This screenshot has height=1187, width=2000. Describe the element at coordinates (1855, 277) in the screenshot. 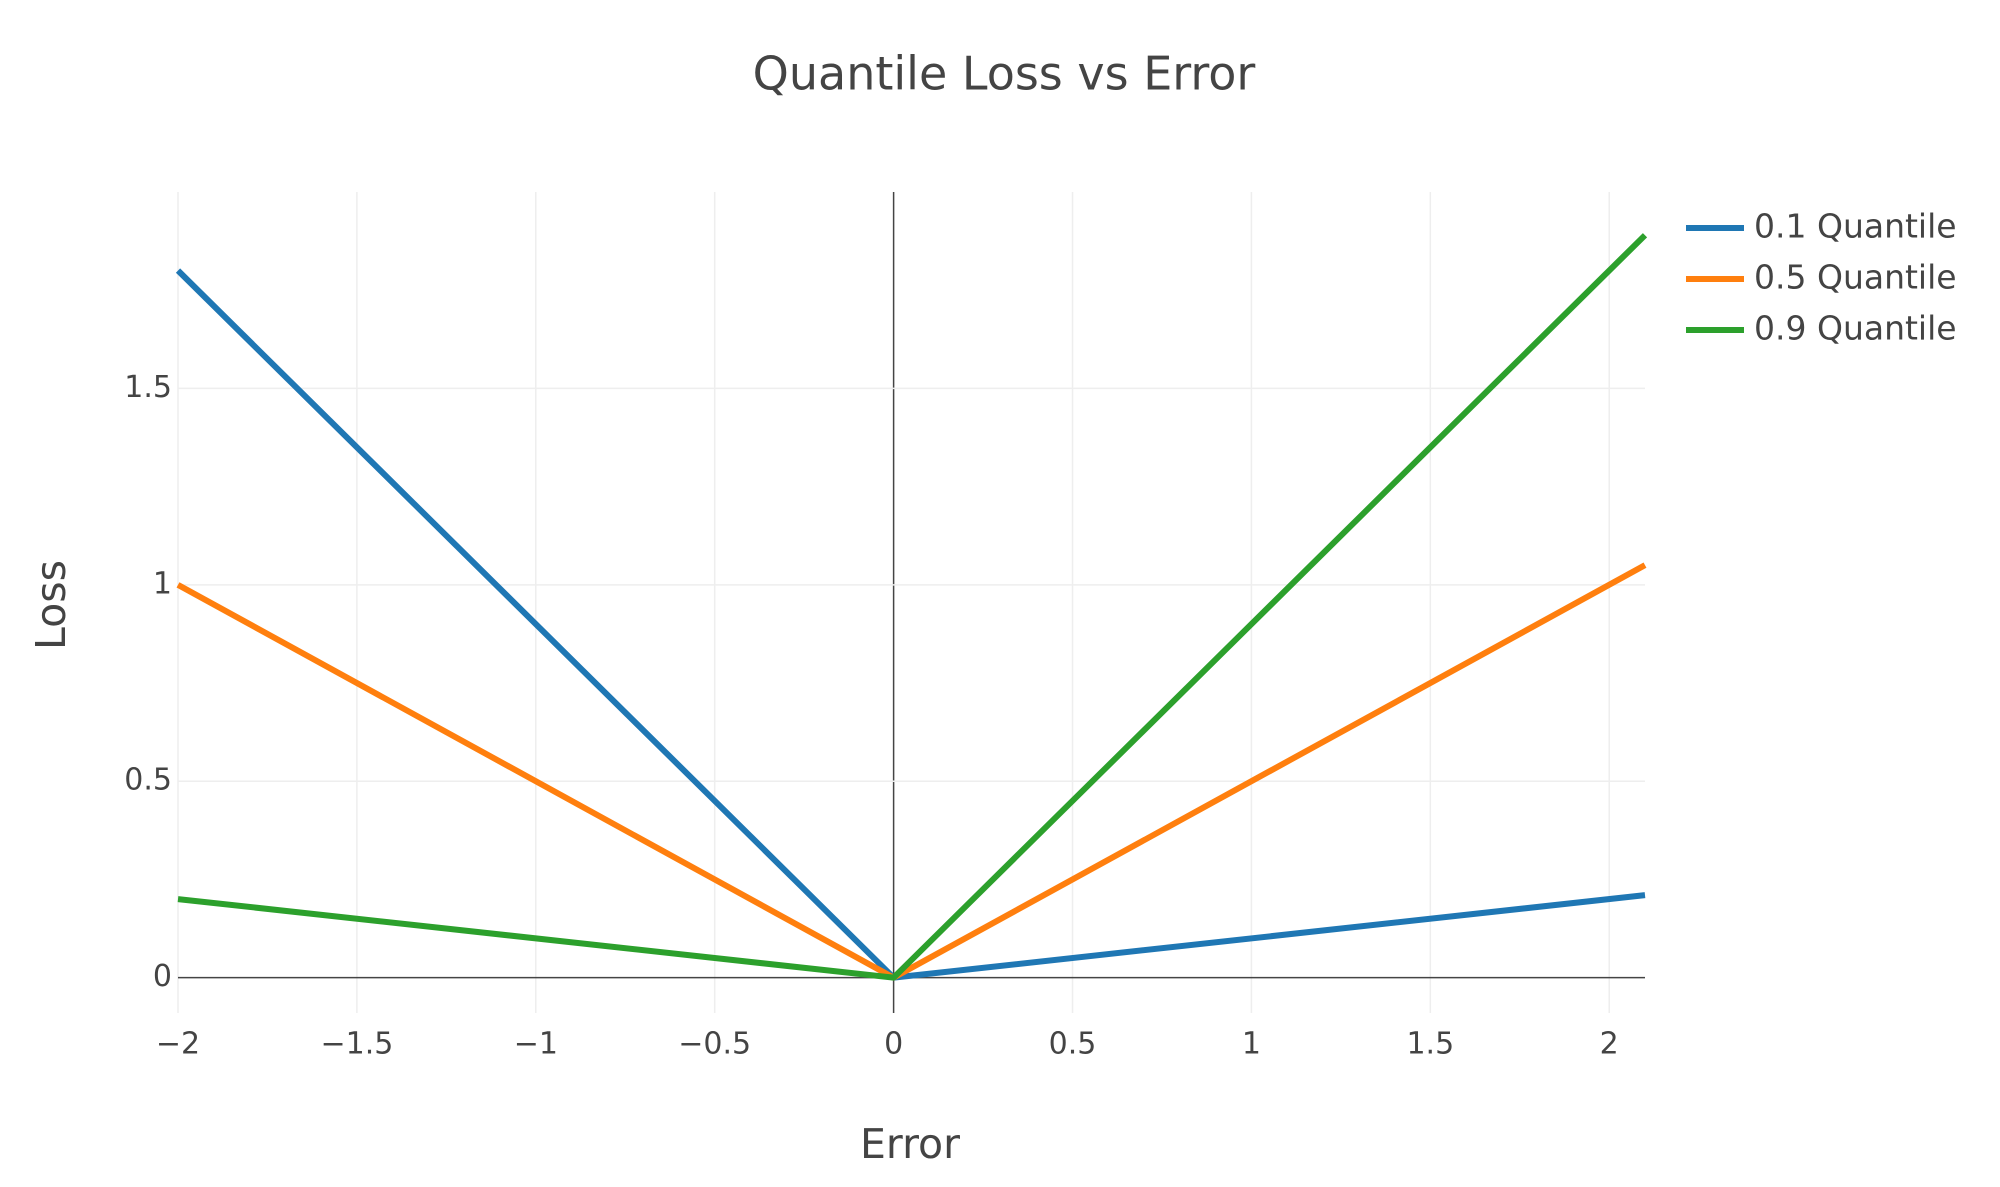

I see `legend-label: 0.5 Quantile` at that location.